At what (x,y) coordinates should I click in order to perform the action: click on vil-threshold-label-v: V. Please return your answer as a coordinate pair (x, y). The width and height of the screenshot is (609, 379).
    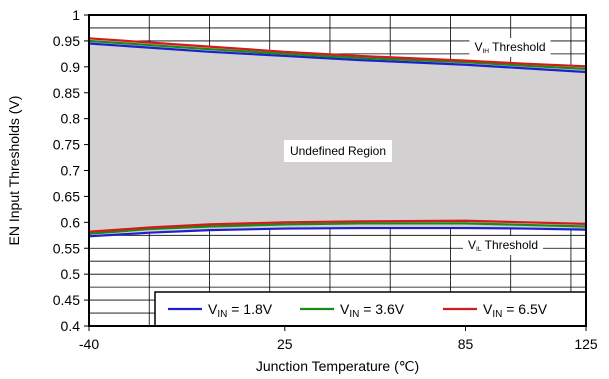
    Looking at the image, I should click on (472, 245).